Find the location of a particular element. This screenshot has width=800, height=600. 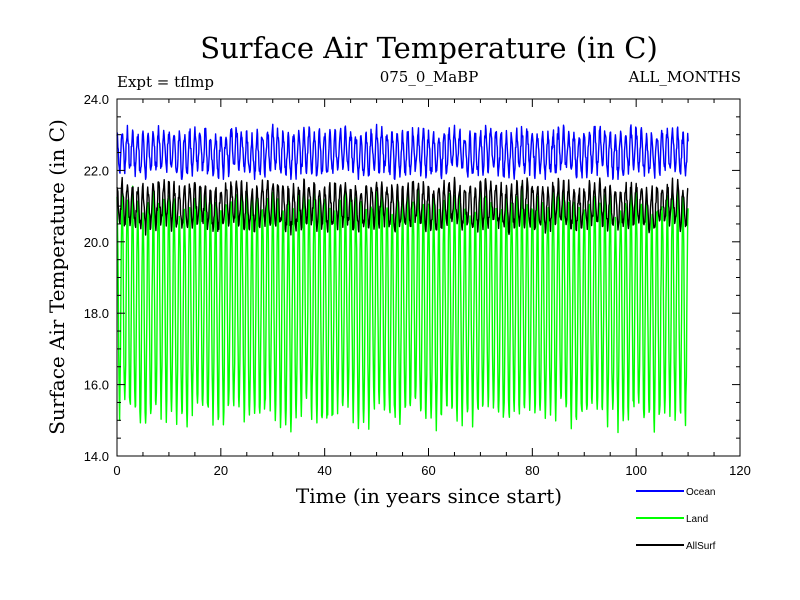

x-tick-label: 80 is located at coordinates (532, 470).